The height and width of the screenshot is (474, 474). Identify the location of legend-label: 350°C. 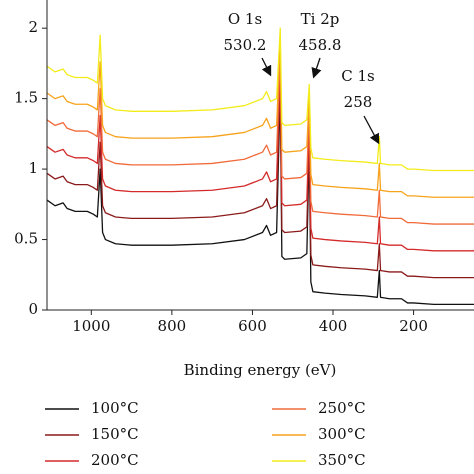
(342, 460).